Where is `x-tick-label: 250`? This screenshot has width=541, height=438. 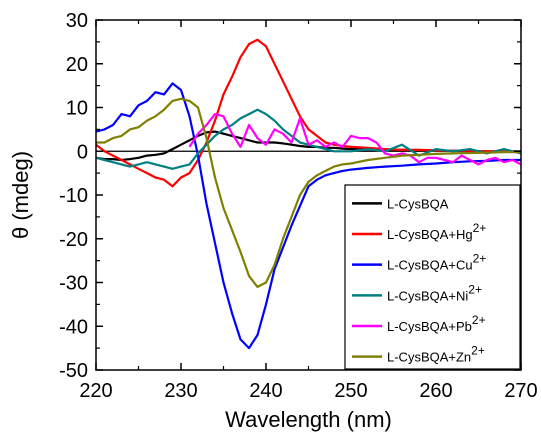 x-tick-label: 250 is located at coordinates (350, 391).